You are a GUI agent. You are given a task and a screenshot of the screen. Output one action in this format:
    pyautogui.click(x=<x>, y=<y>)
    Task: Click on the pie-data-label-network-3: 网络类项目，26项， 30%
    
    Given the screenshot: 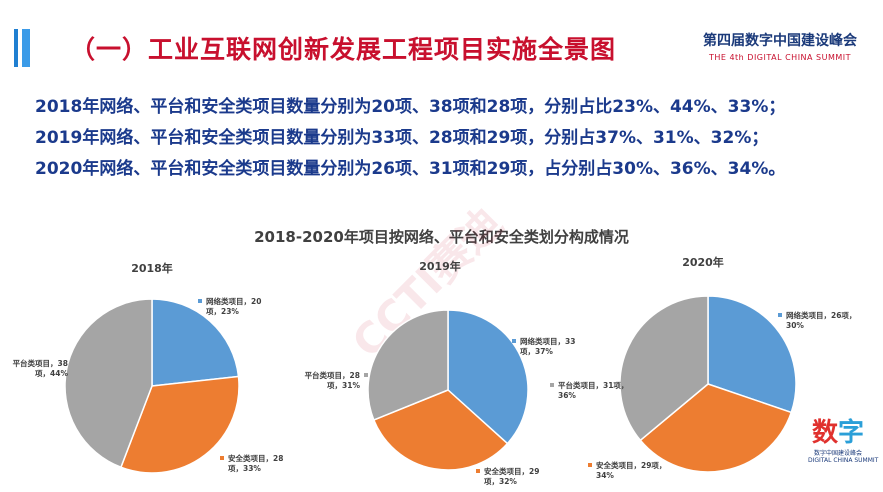 What is the action you would take?
    pyautogui.click(x=821, y=320)
    